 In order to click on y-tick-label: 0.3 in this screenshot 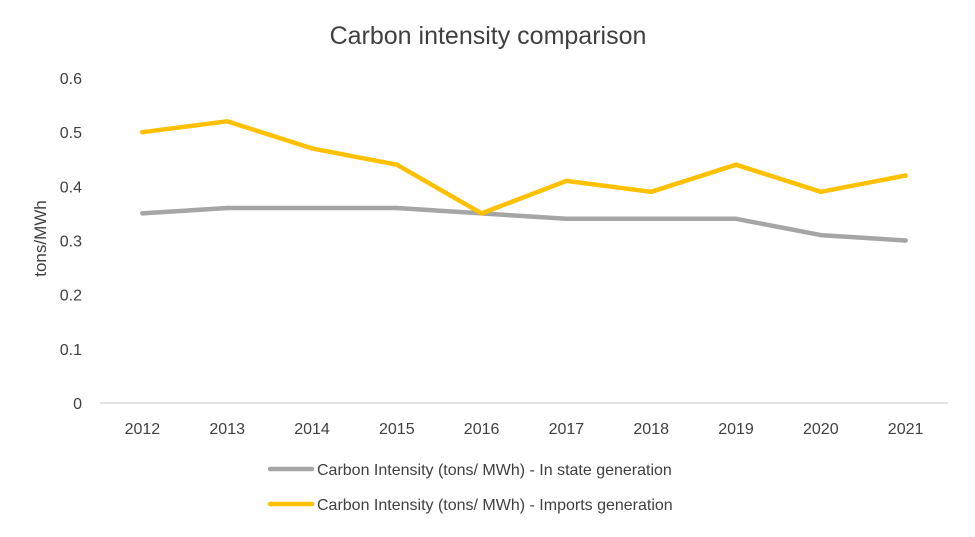, I will do `click(71, 242)`.